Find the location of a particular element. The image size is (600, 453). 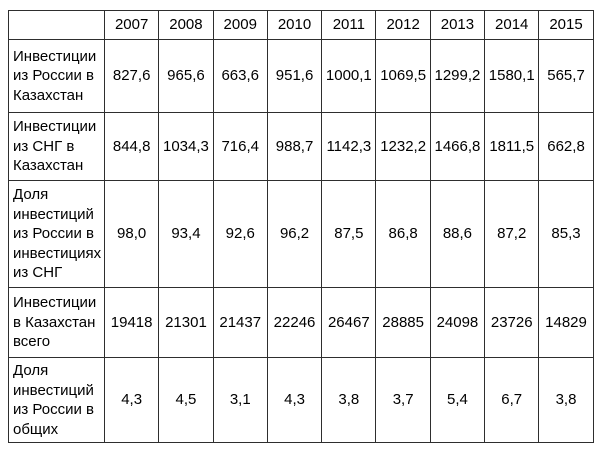

value-cell: 988,7 is located at coordinates (294, 146).